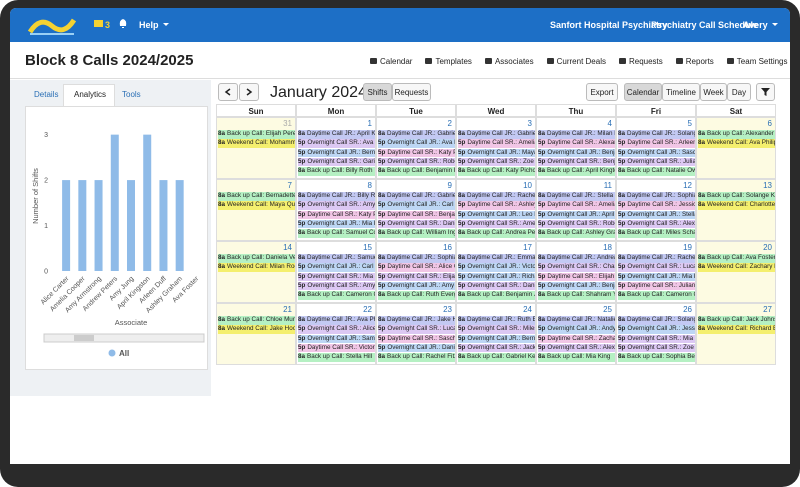  What do you see at coordinates (52, 25) in the screenshot?
I see `logo` at bounding box center [52, 25].